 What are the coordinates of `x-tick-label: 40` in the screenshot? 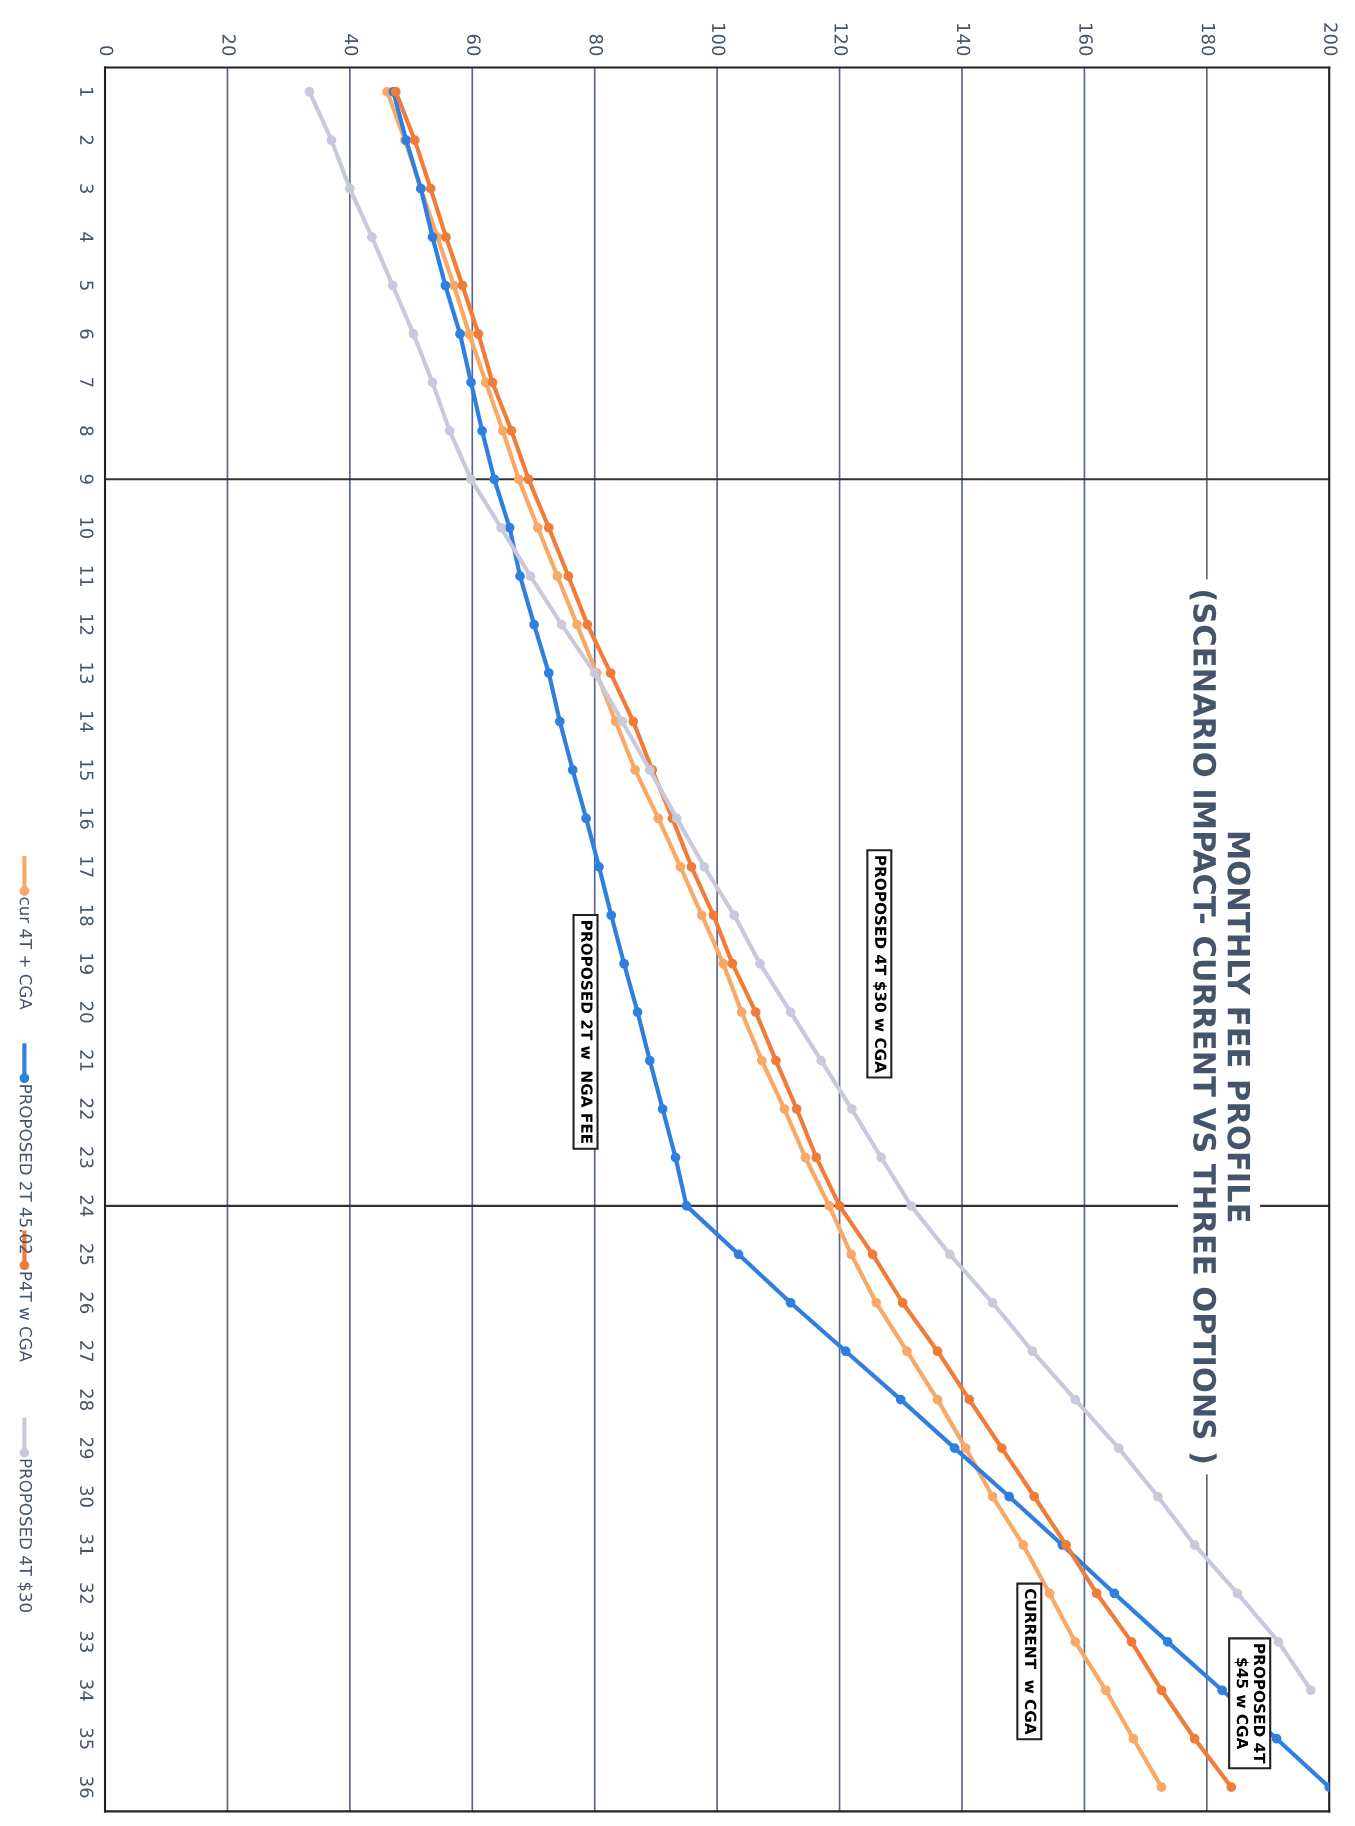 It's located at (351, 45).